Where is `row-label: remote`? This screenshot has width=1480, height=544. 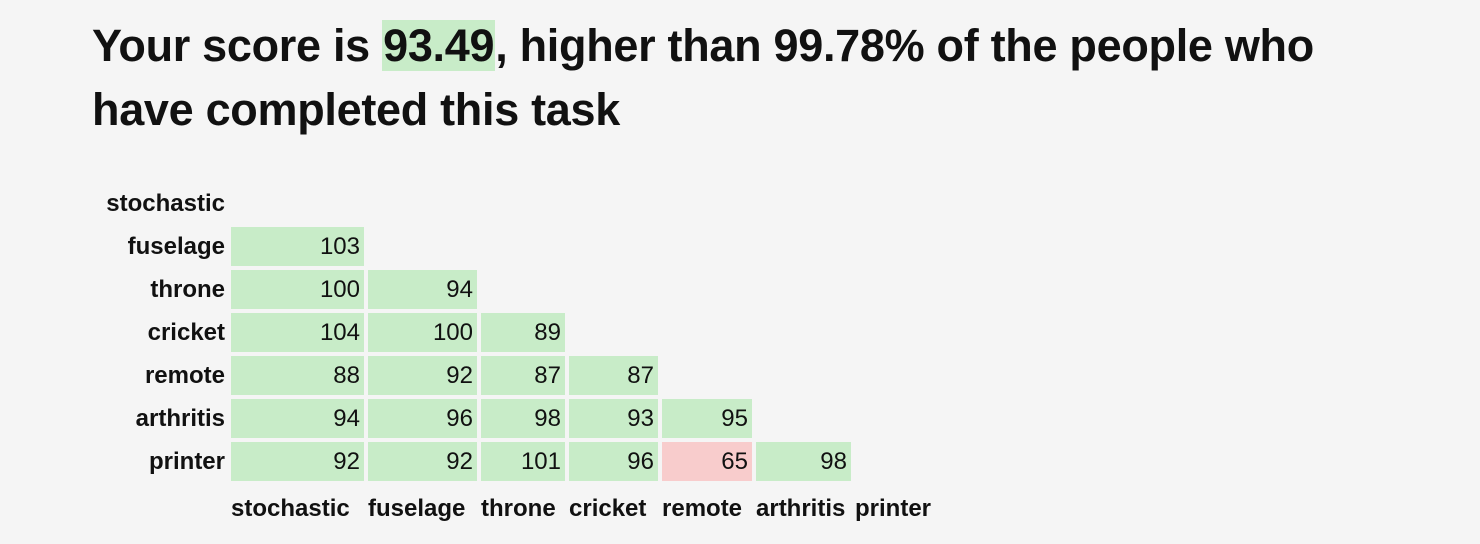
row-label: remote is located at coordinates (184, 375).